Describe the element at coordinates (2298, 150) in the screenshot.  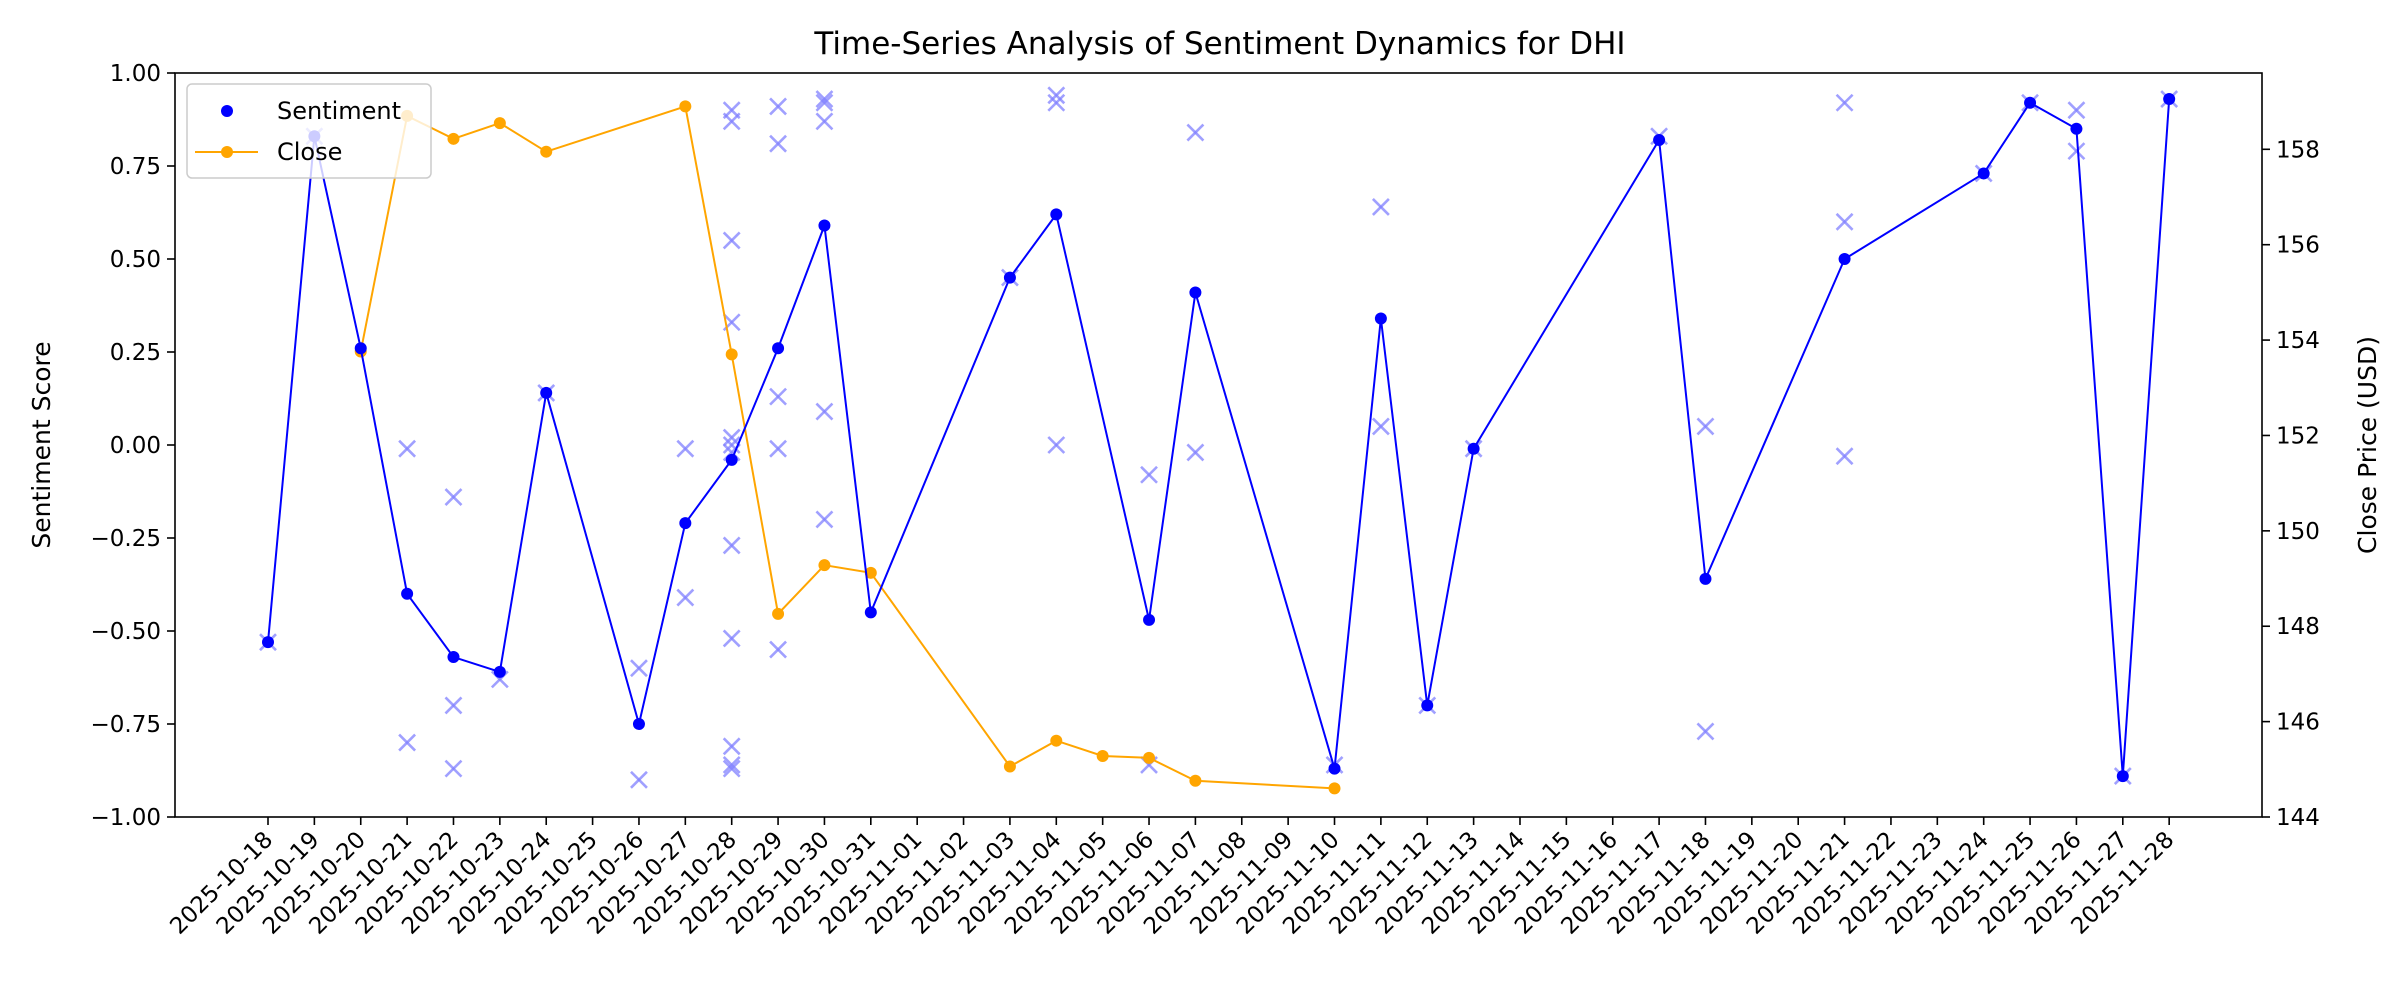
I see `y2-tick-label: 158` at that location.